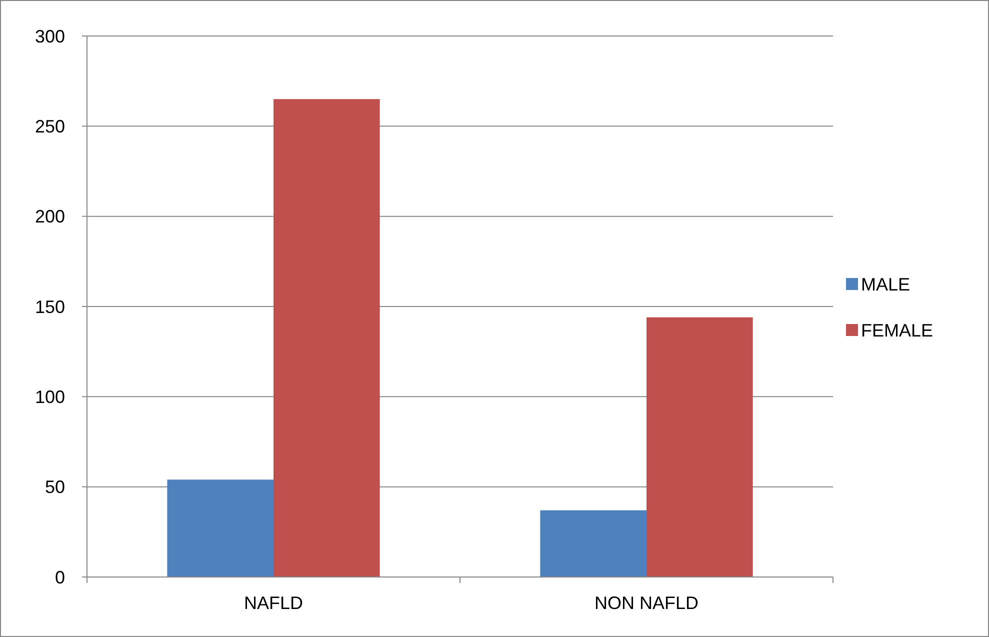 Image resolution: width=989 pixels, height=637 pixels. Describe the element at coordinates (49, 126) in the screenshot. I see `y-tick-label: 250` at that location.